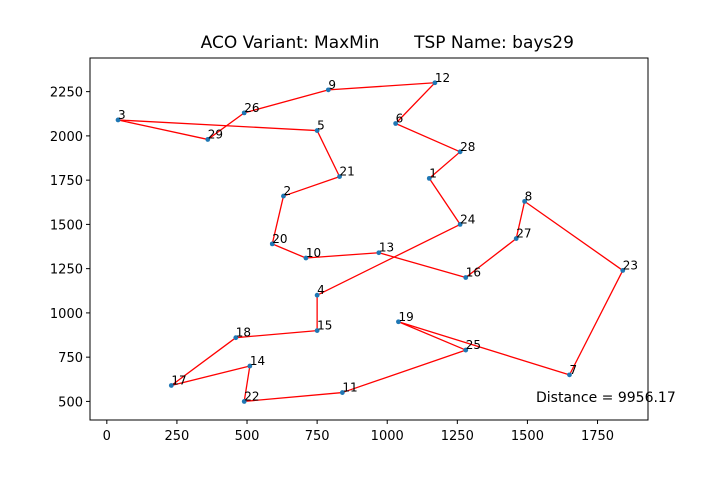 The width and height of the screenshot is (720, 485). I want to click on y-tick-label-1750: 1750, so click(66, 181).